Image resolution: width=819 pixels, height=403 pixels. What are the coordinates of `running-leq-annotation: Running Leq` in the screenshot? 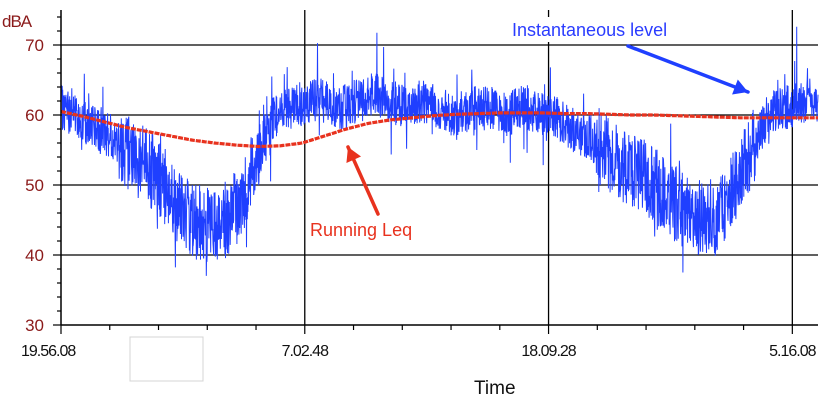 It's located at (361, 230).